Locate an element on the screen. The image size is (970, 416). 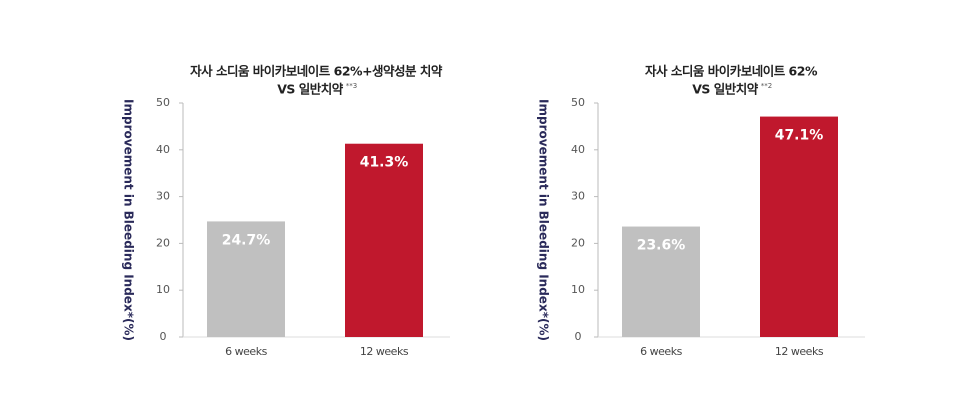
chart-title: 자사 소디움 바이카보네이트 62% is located at coordinates (731, 71).